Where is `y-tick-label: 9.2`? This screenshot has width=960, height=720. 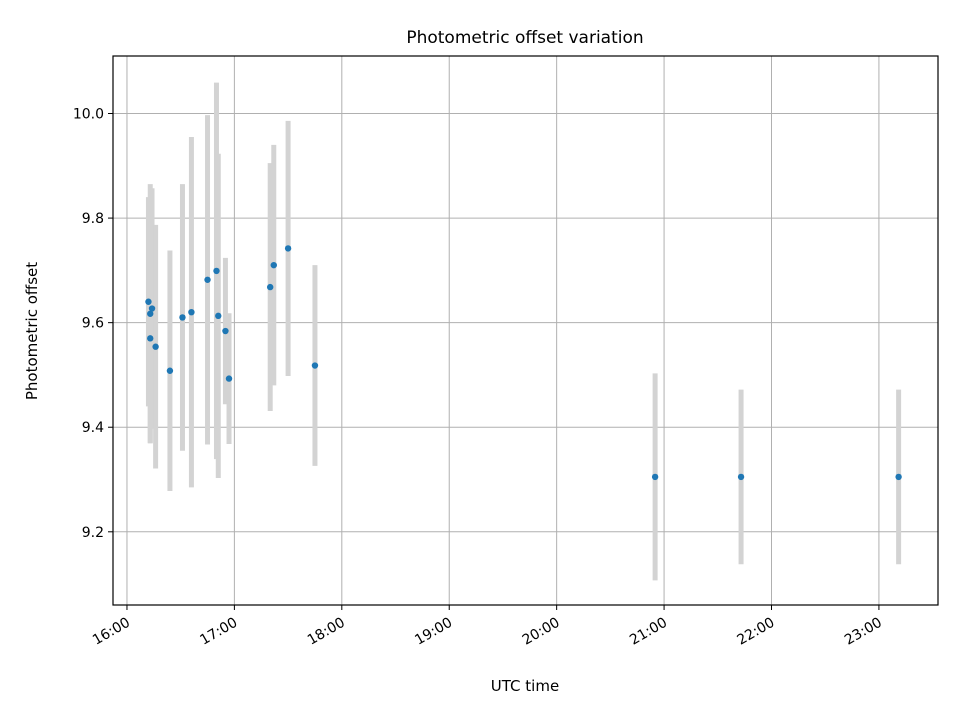 y-tick-label: 9.2 is located at coordinates (93, 533).